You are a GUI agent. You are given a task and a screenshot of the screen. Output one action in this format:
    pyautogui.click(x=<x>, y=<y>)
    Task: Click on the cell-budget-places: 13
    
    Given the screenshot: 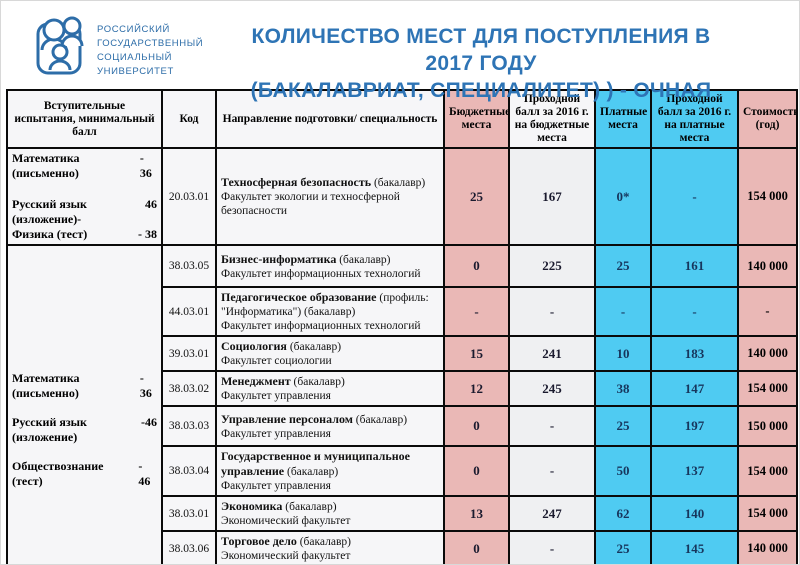 What is the action you would take?
    pyautogui.click(x=476, y=513)
    